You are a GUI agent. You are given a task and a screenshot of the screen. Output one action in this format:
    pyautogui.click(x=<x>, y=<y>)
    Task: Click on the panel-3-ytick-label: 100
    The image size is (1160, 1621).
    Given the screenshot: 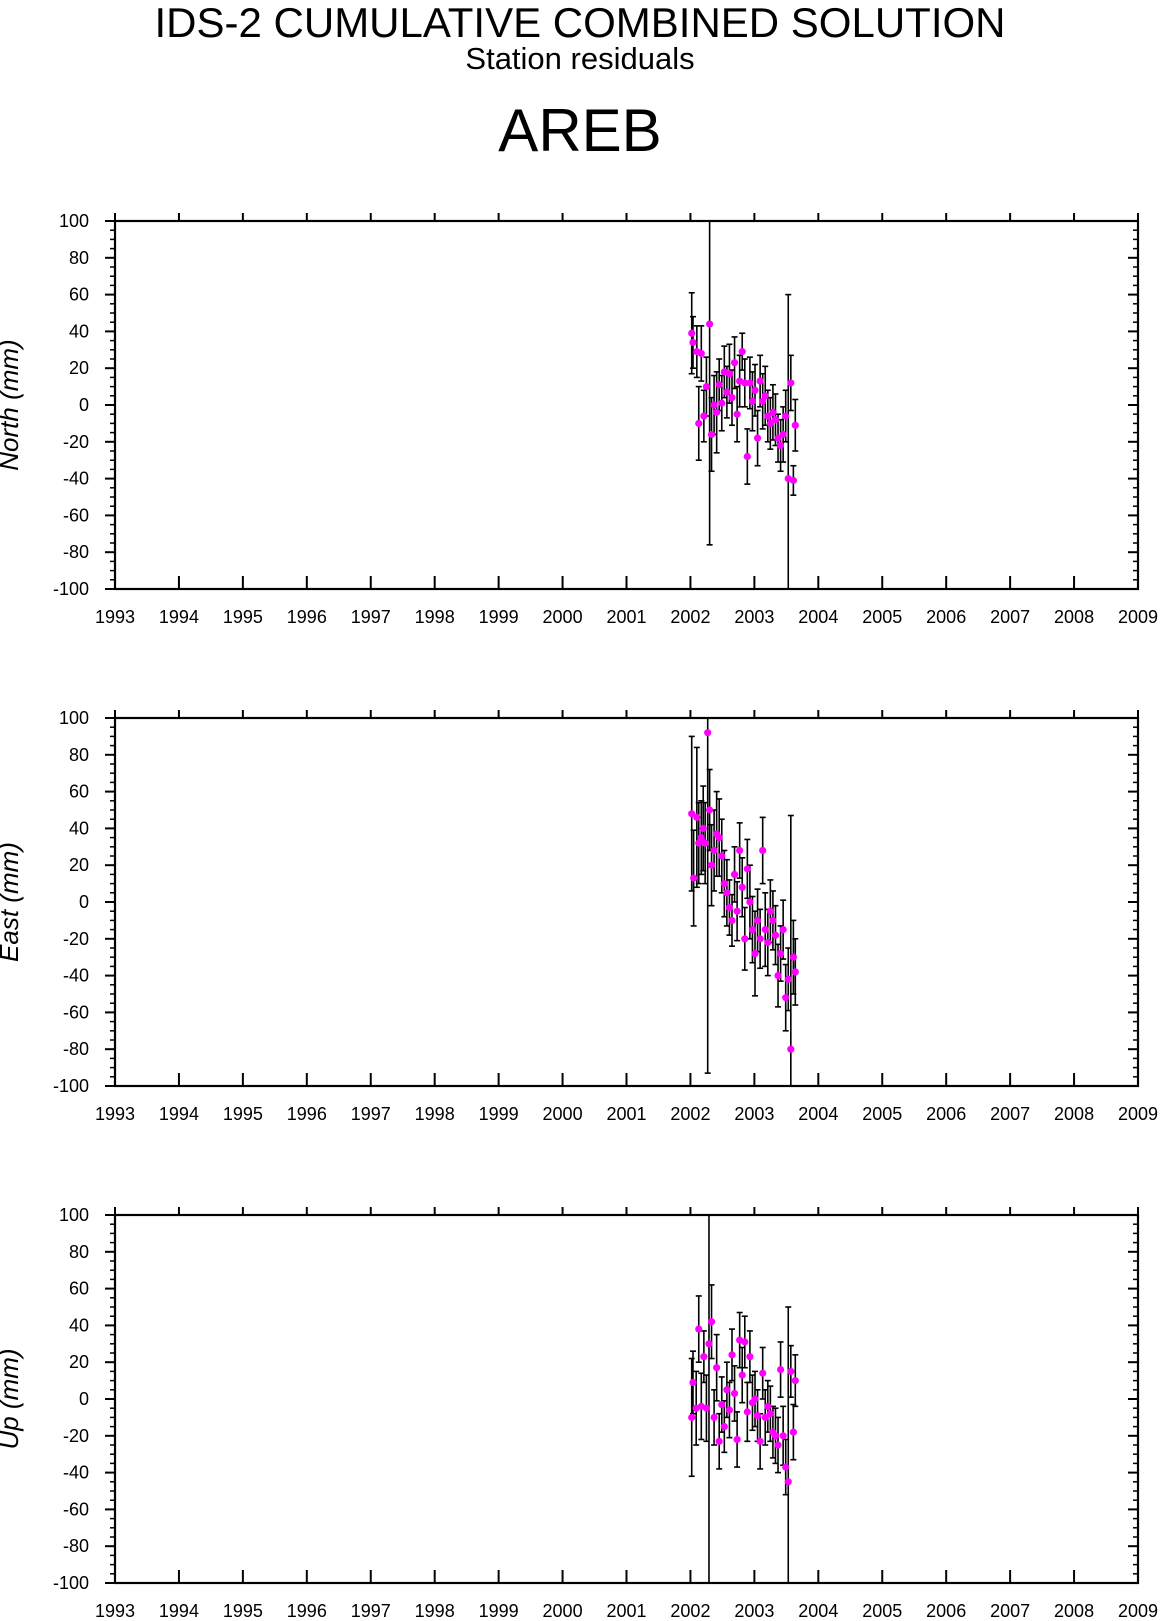 What is the action you would take?
    pyautogui.click(x=74, y=1215)
    